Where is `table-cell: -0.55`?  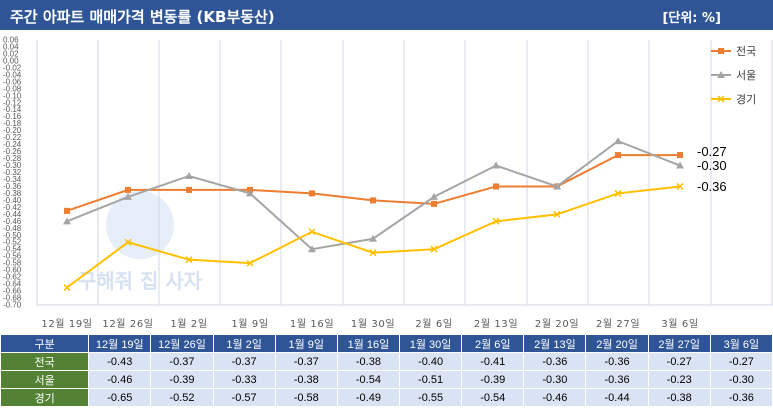
table-cell: -0.55 is located at coordinates (430, 397).